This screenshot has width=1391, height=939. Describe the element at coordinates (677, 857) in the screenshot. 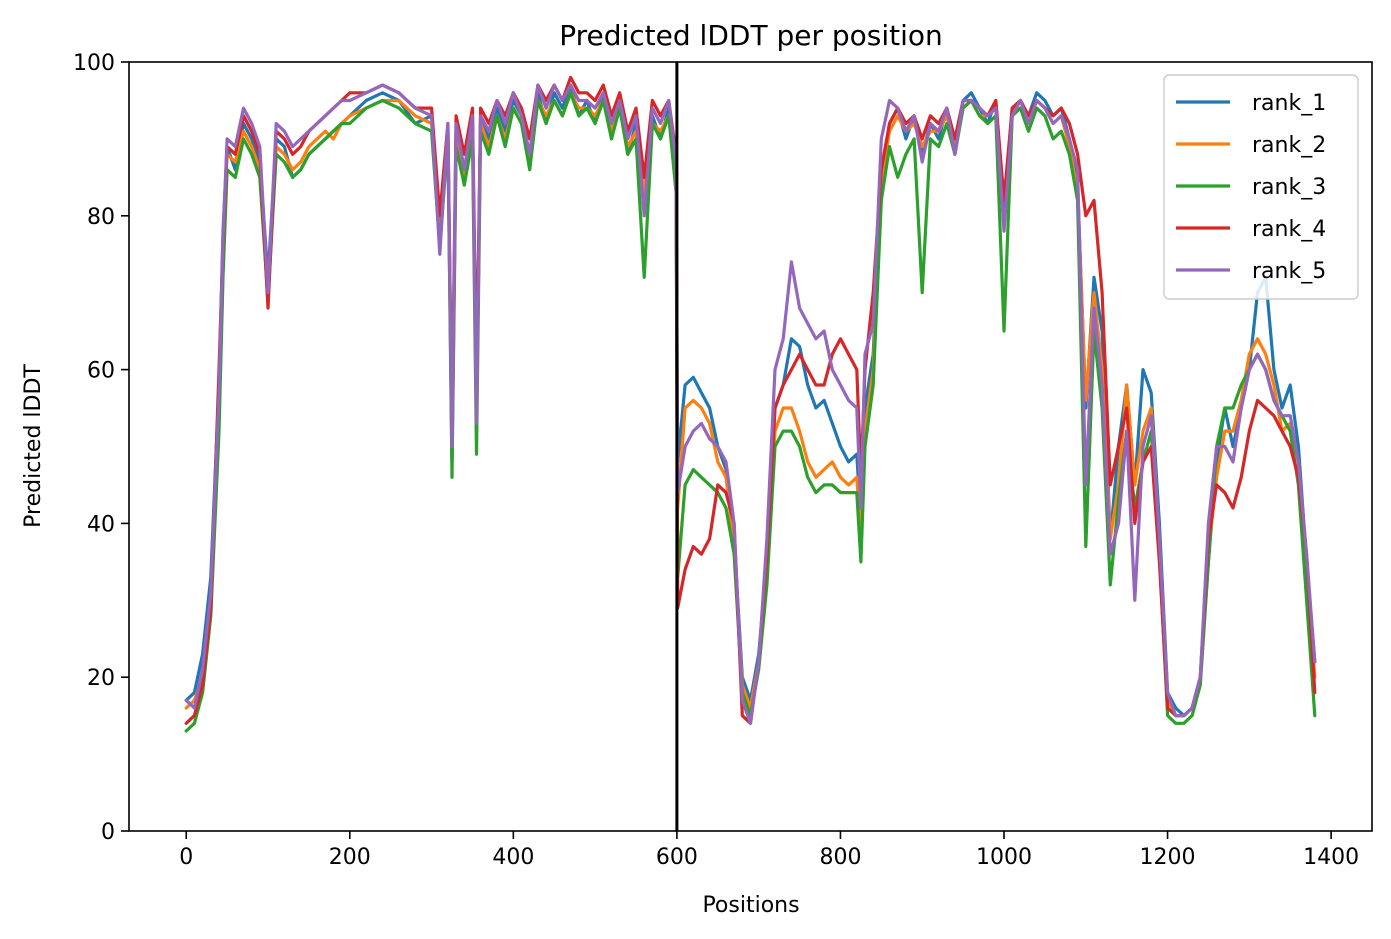

I see `x-tick-label: 600` at that location.